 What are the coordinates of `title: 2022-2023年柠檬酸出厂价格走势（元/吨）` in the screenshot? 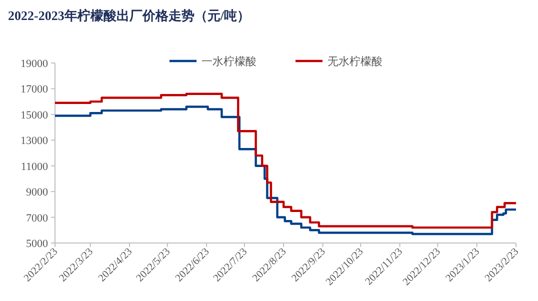 It's located at (129, 15).